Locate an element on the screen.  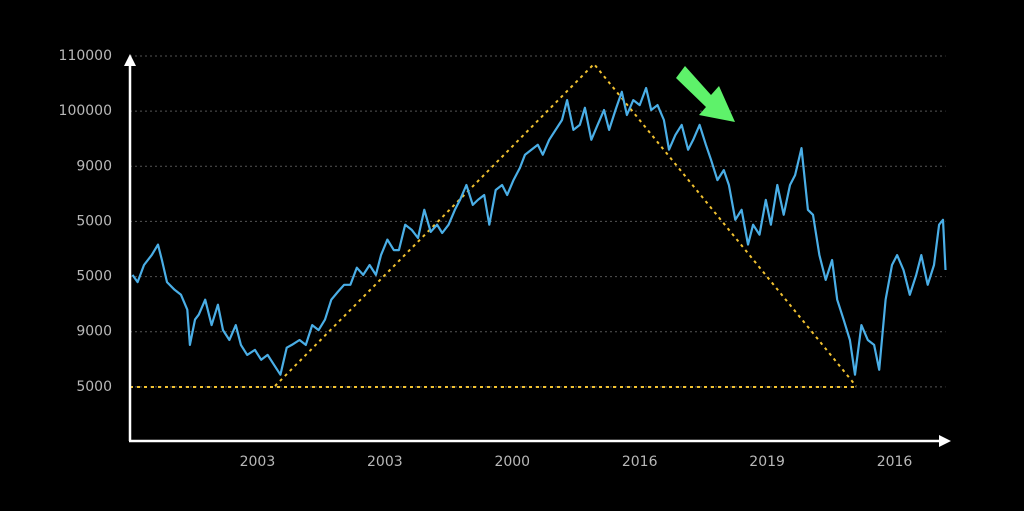
y-tick-label: 100000 is located at coordinates (85, 111).